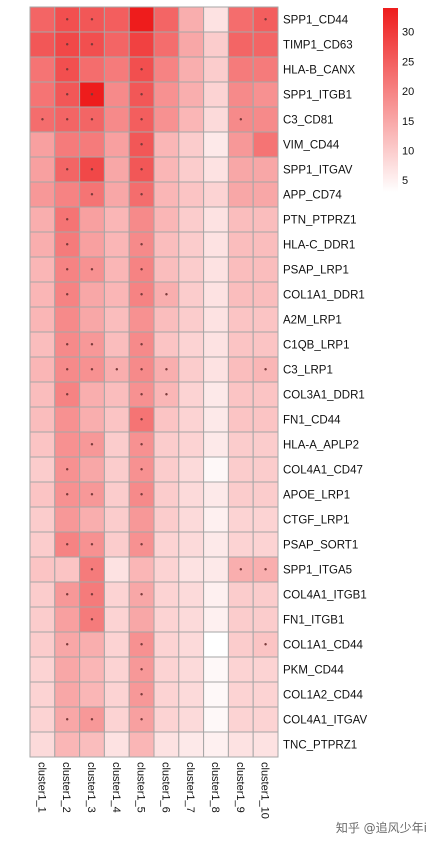  I want to click on row-label: C1QB_LRP1, so click(316, 346).